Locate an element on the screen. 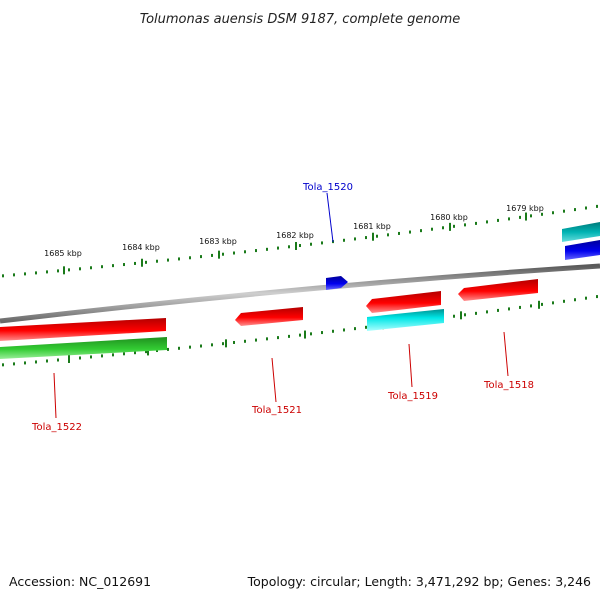 The width and height of the screenshot is (600, 605). gene-label-tola-1522: Tola_1522 is located at coordinates (56, 427).